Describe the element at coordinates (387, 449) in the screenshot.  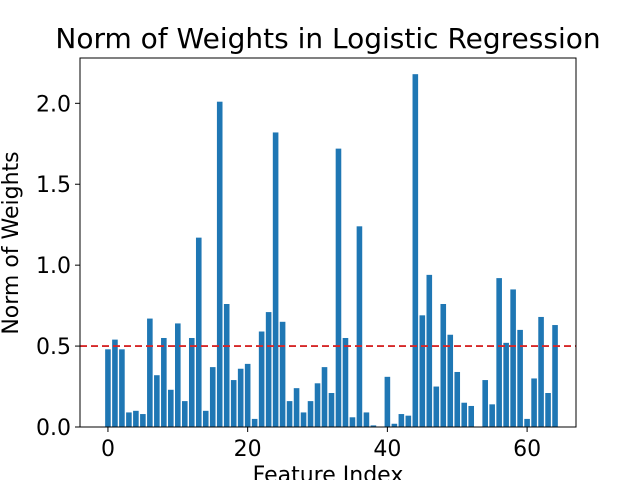
I see `x-tick-label: 40` at that location.